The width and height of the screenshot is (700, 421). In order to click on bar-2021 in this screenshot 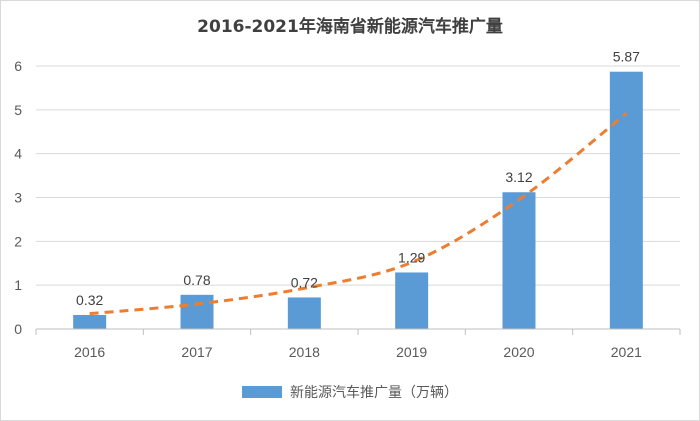, I will do `click(626, 200)`.